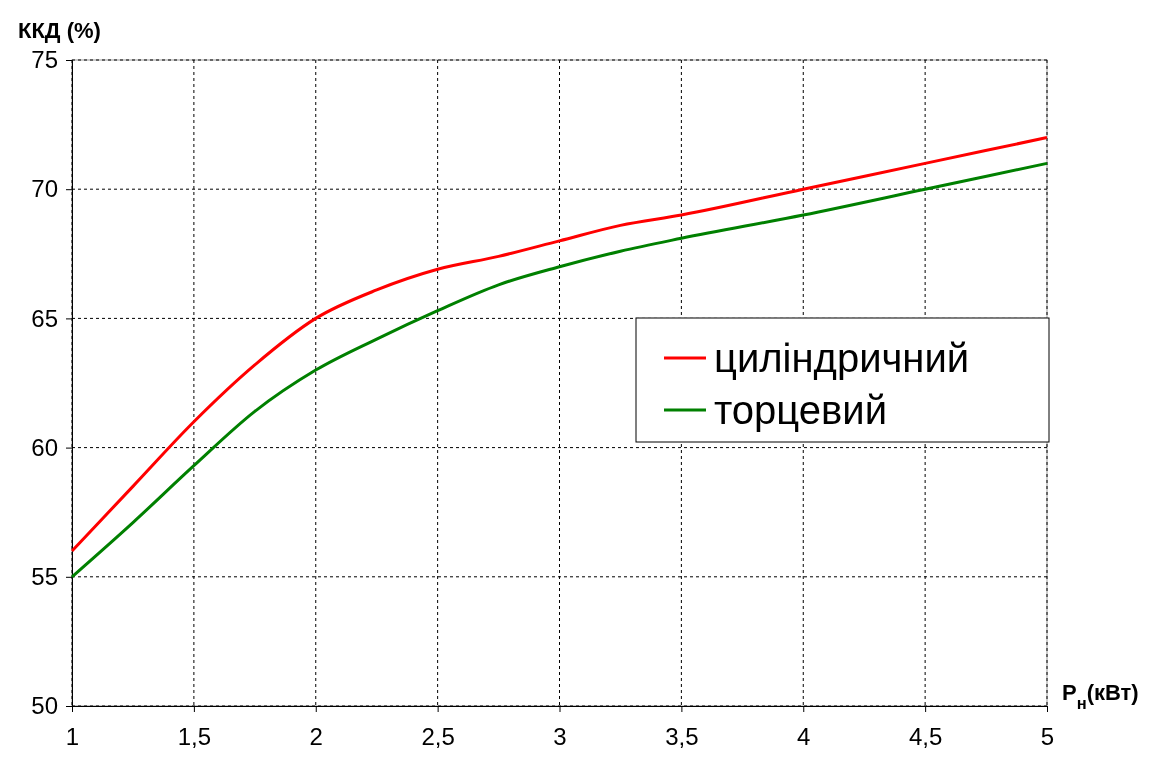 The height and width of the screenshot is (776, 1165). I want to click on x-axis-title: P$_{н}$(кВт), so click(1100, 696).